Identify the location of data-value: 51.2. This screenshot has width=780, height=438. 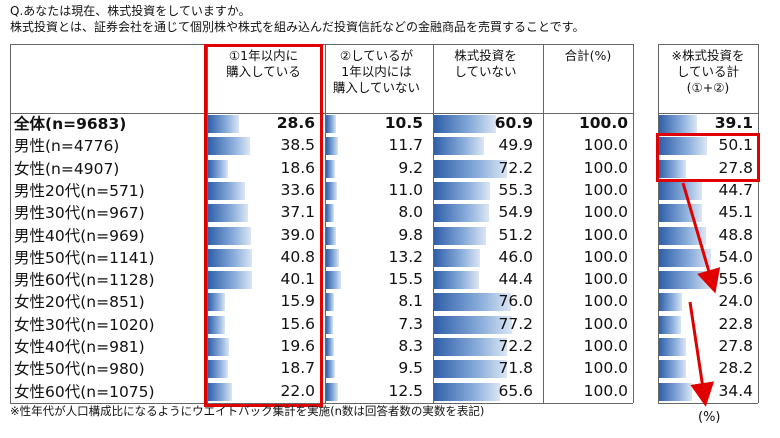
(515, 234).